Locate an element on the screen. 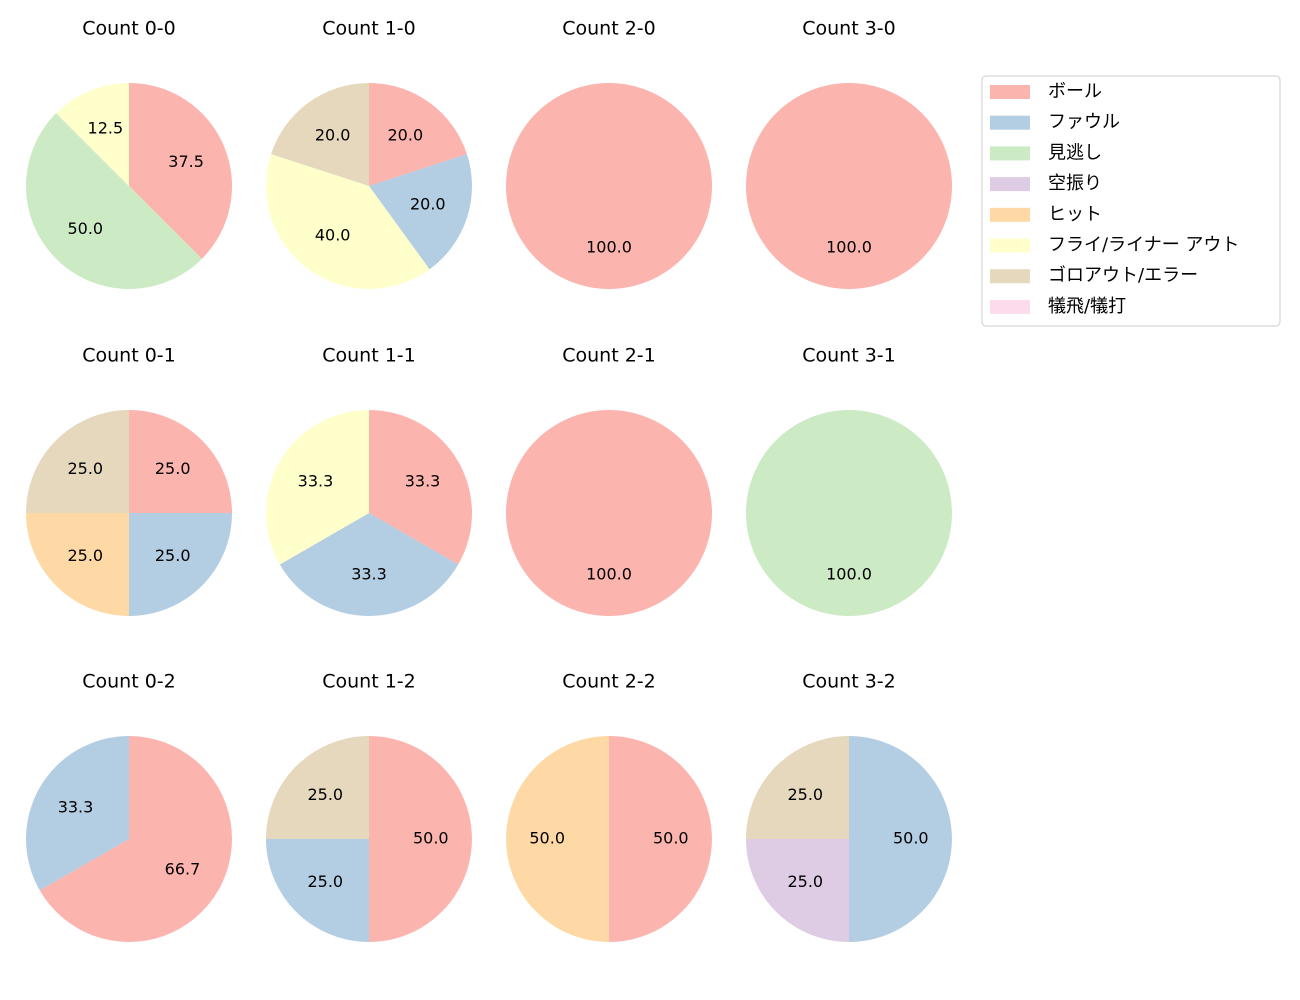  legend-box is located at coordinates (1131, 201).